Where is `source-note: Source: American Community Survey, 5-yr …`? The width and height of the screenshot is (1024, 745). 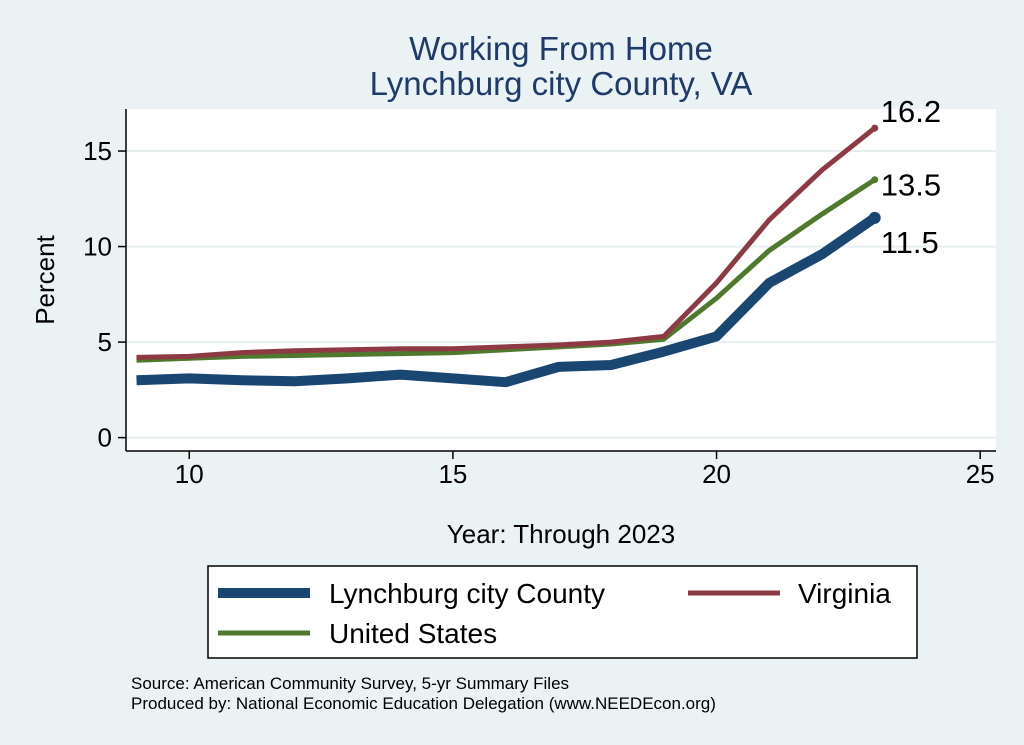
source-note: Source: American Community Survey, 5-yr … is located at coordinates (350, 683).